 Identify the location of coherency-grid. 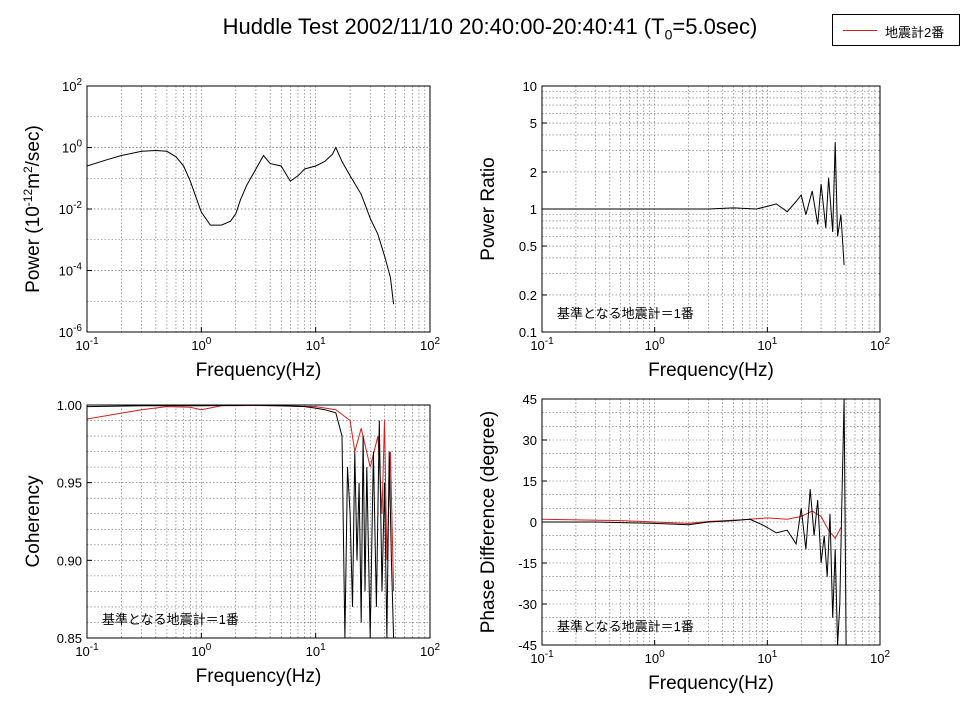
(258, 521).